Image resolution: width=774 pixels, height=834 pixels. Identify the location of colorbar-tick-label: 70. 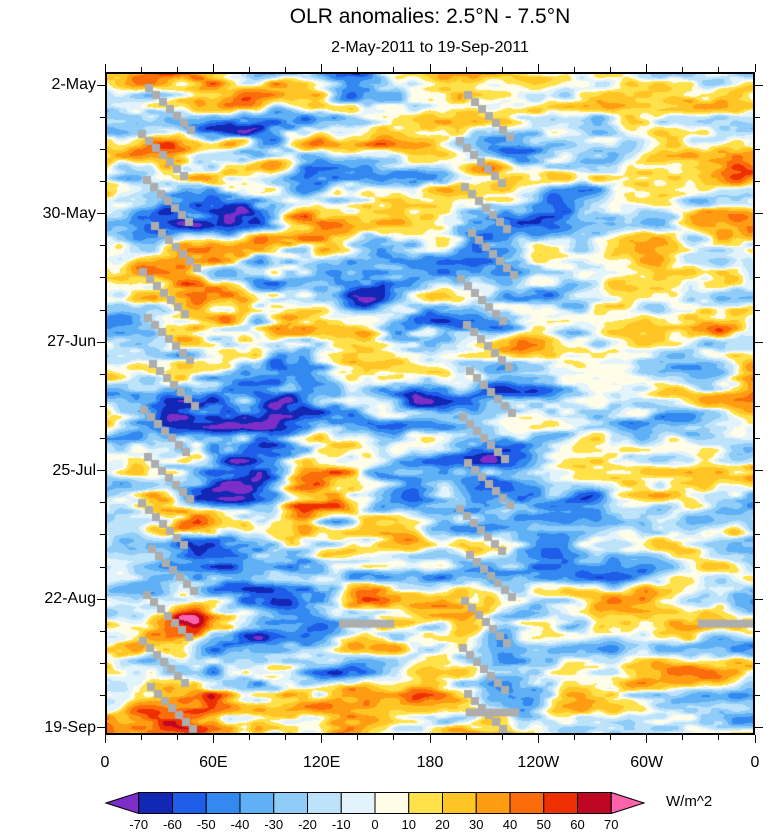
(611, 824).